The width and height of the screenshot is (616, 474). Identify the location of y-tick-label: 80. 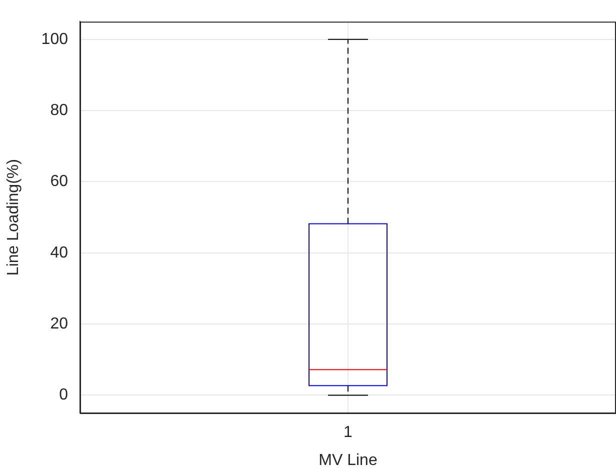
(59, 110).